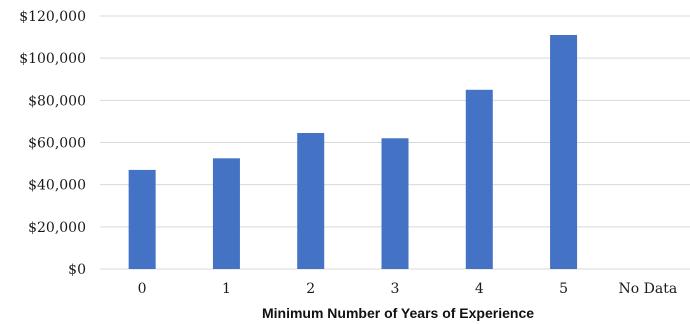 This screenshot has height=324, width=690. Describe the element at coordinates (52, 59) in the screenshot. I see `y-tick-label: $100,000` at that location.